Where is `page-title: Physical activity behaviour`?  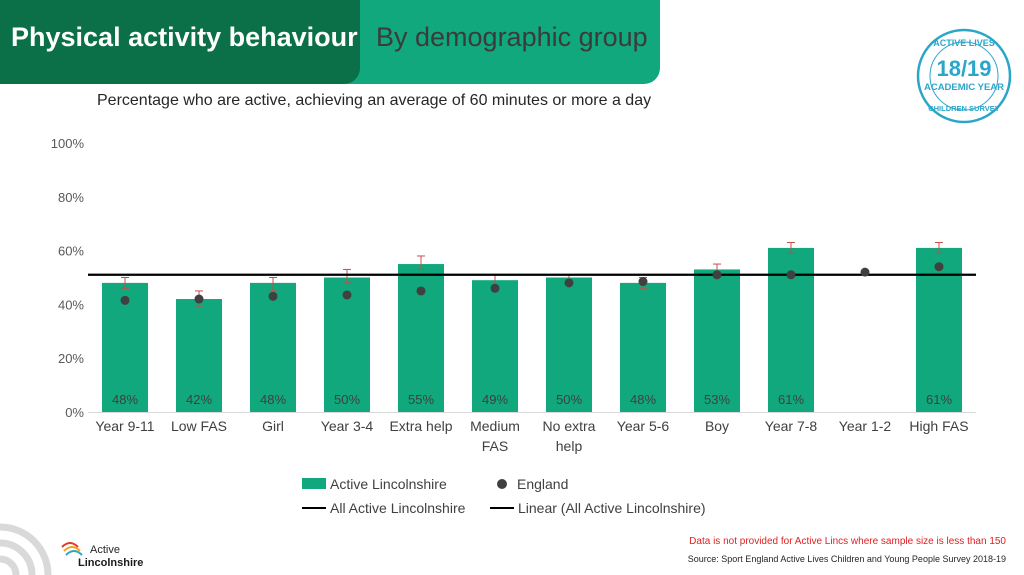
page-title: Physical activity behaviour is located at coordinates (184, 37).